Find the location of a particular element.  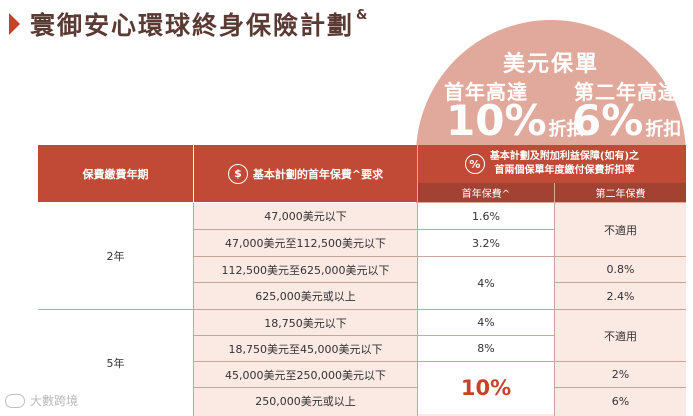

watermark-logo-icon is located at coordinates (15, 400).